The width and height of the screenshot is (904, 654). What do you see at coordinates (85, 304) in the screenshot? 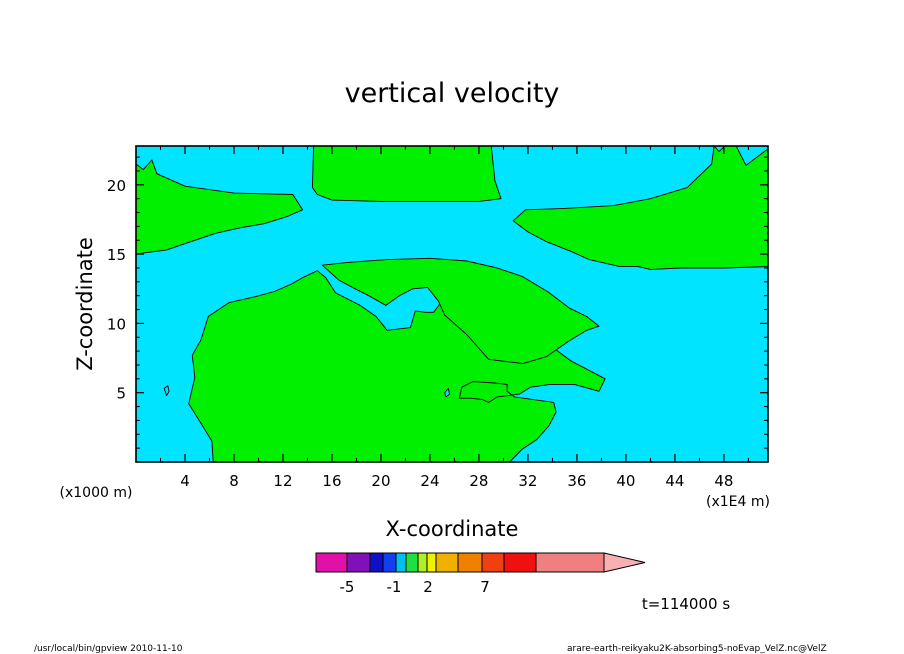
I see `y-axis-label: Z-coordinate` at bounding box center [85, 304].